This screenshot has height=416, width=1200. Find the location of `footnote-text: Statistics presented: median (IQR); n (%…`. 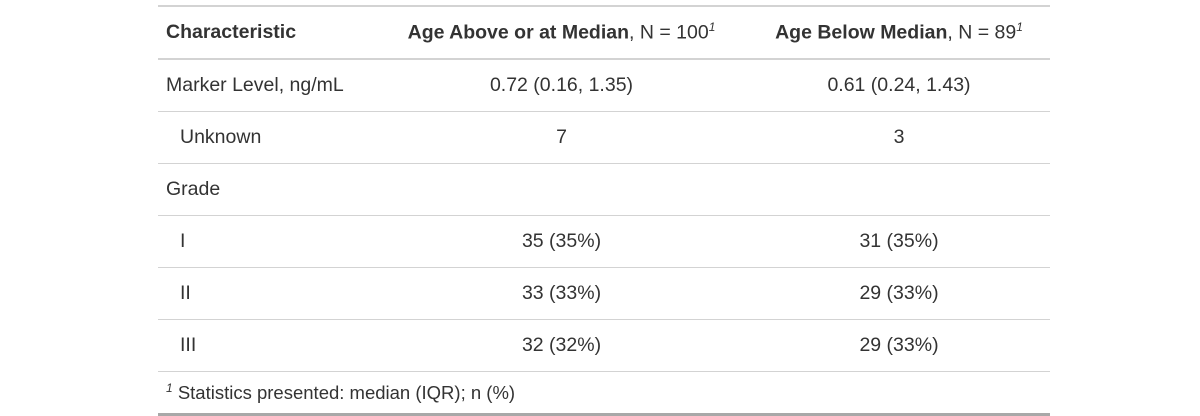

footnote-text: Statistics presented: median (IQR); n (%… is located at coordinates (346, 393).